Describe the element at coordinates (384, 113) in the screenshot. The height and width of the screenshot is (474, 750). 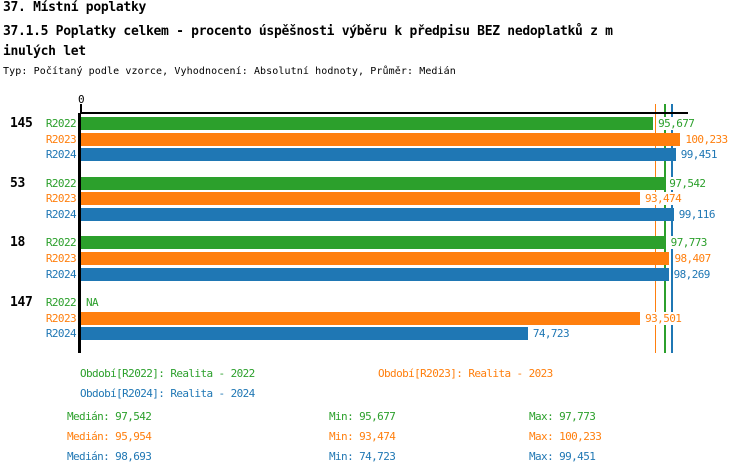
I see `x-axis-top-line` at that location.